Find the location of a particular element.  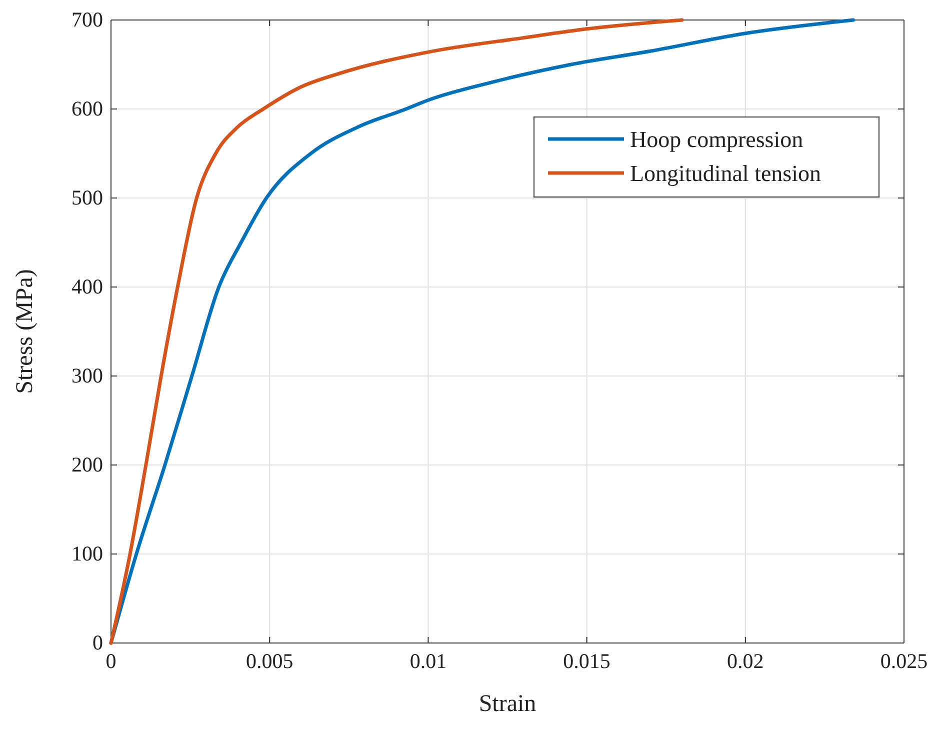

y-tick-label: 0 is located at coordinates (97, 642).